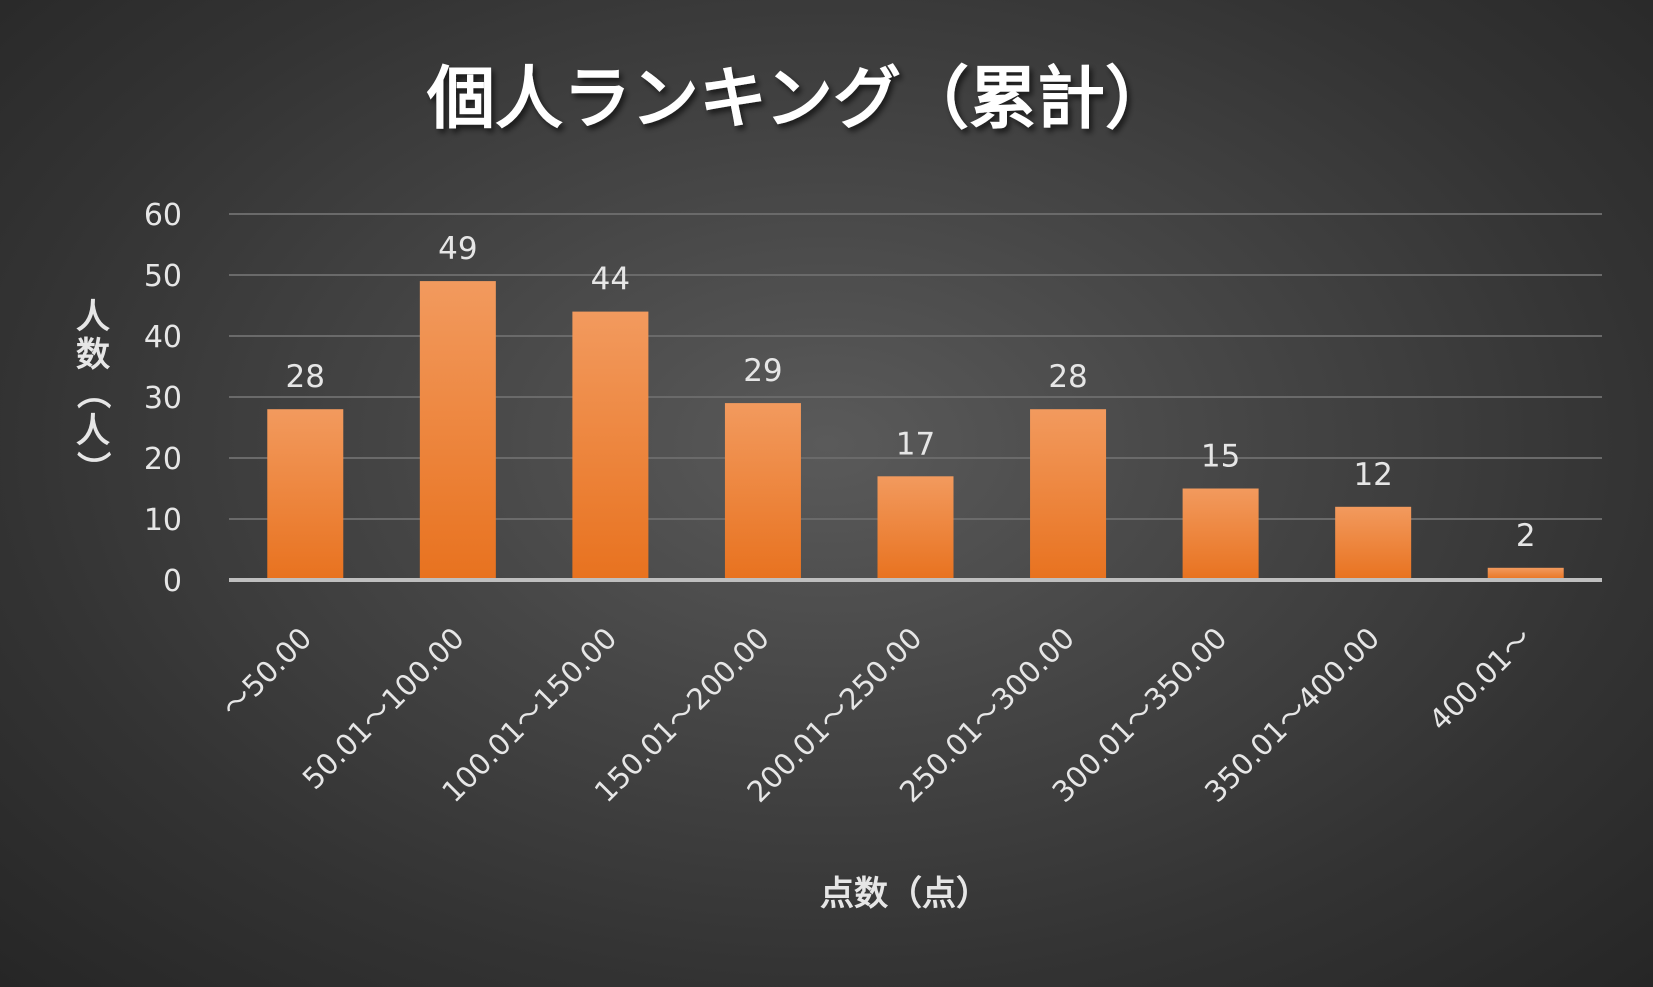  What do you see at coordinates (610, 280) in the screenshot?
I see `bar-value-label: 44` at bounding box center [610, 280].